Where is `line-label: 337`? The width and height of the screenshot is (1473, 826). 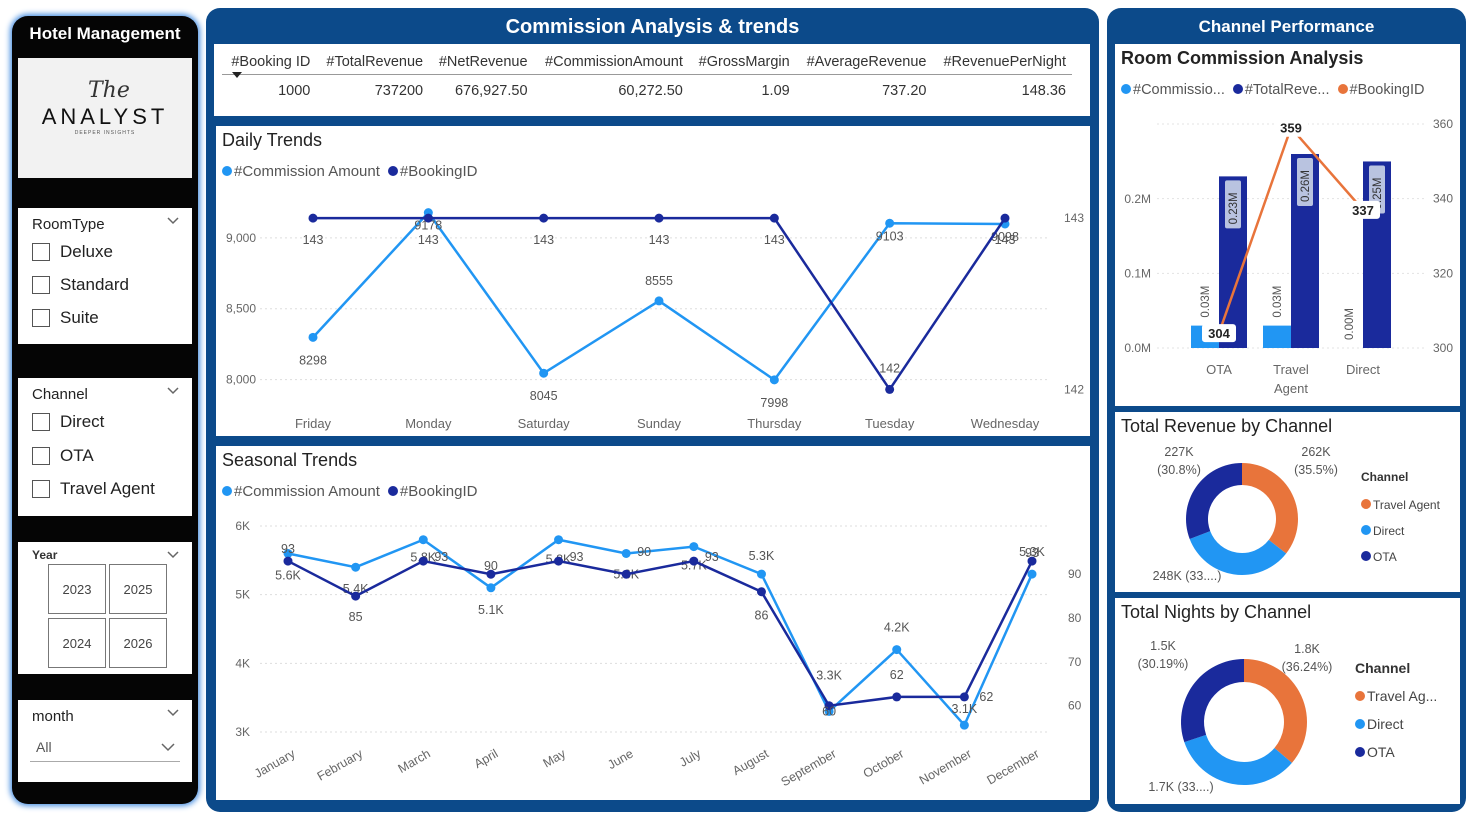
line-label: 337 is located at coordinates (1363, 210).